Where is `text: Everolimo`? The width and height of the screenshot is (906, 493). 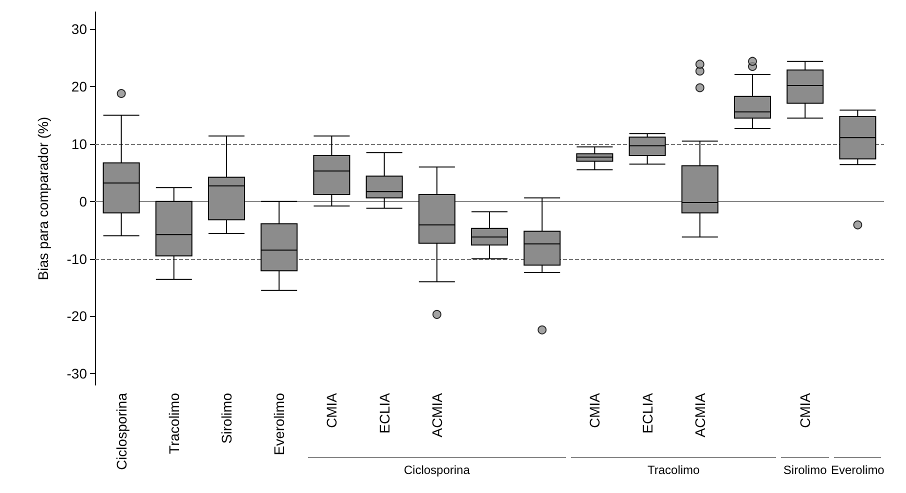 text: Everolimo is located at coordinates (857, 470).